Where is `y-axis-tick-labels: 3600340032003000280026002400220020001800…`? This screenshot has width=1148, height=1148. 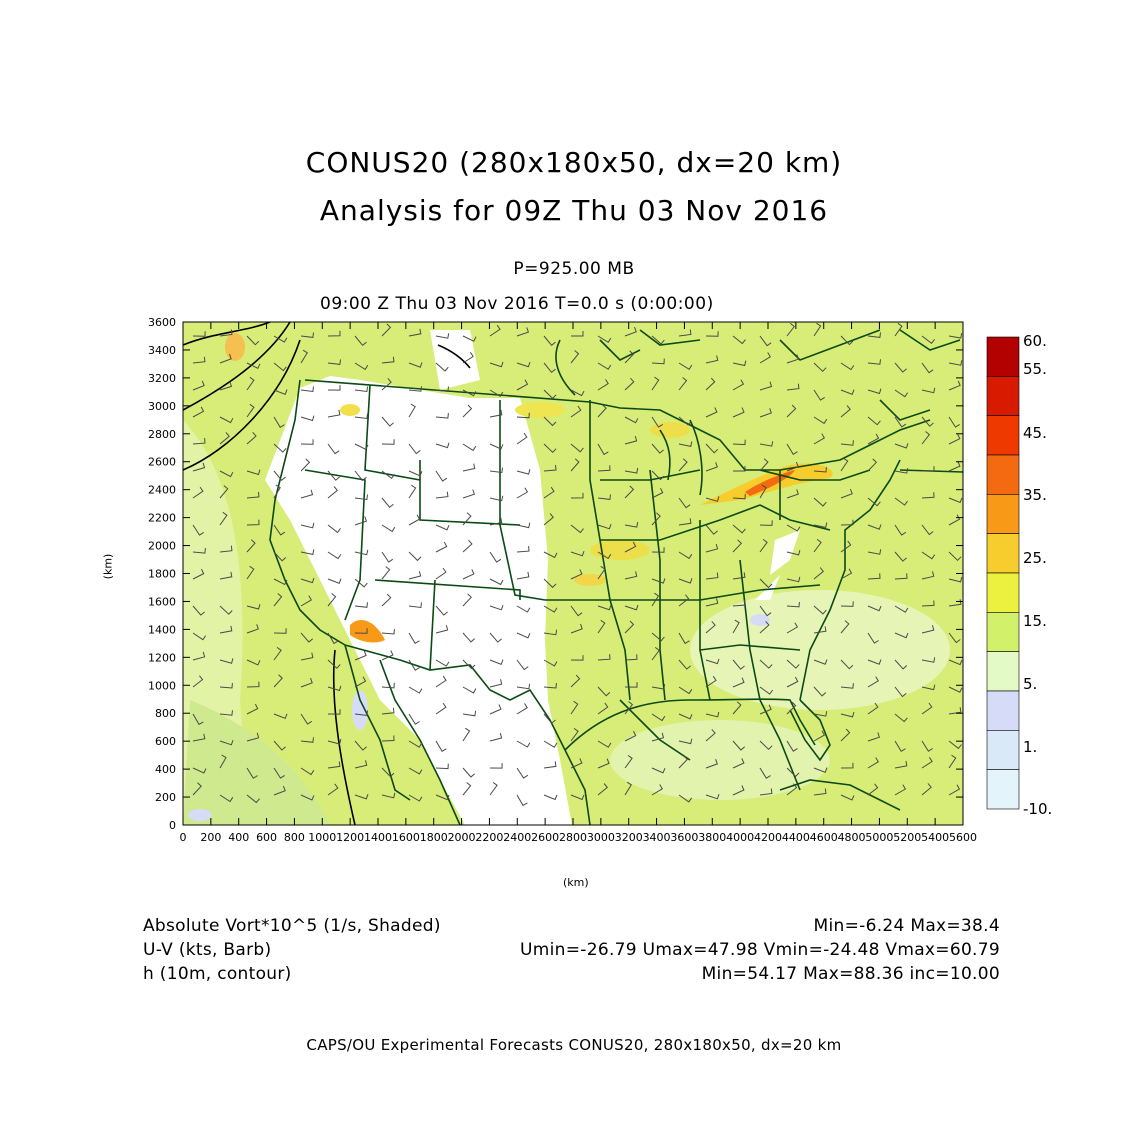
y-axis-tick-labels: 3600340032003000280026002400220020001800… is located at coordinates (162, 574).